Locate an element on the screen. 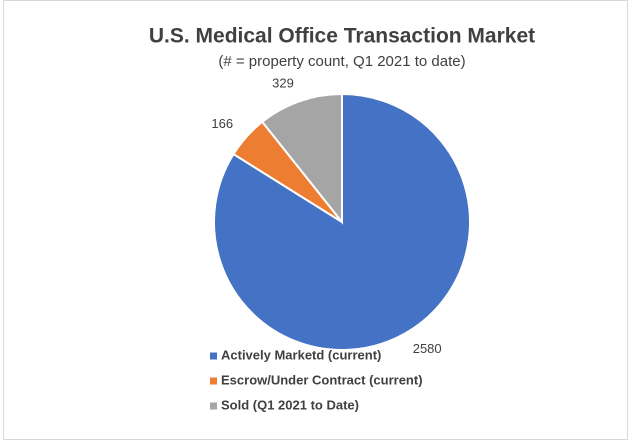 This screenshot has height=441, width=629. data-label: 2580 is located at coordinates (427, 348).